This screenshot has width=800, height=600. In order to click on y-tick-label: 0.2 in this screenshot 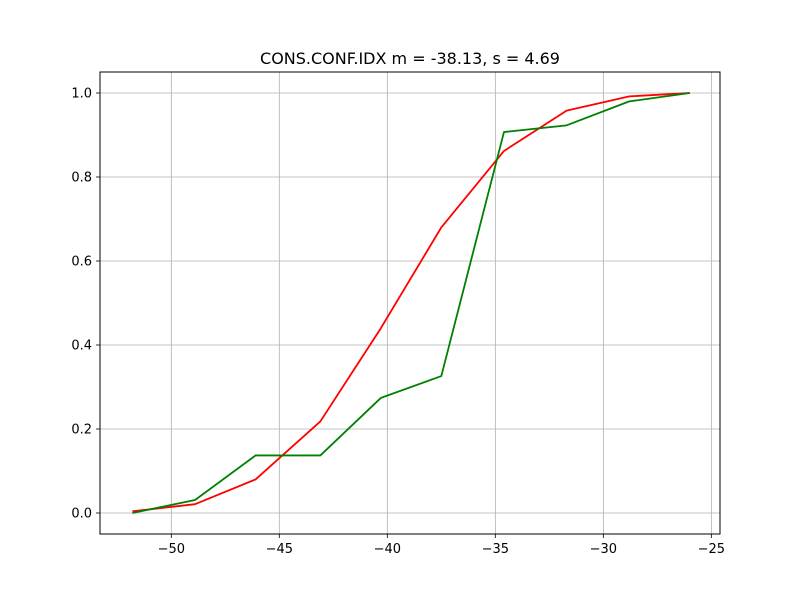, I will do `click(81, 430)`.